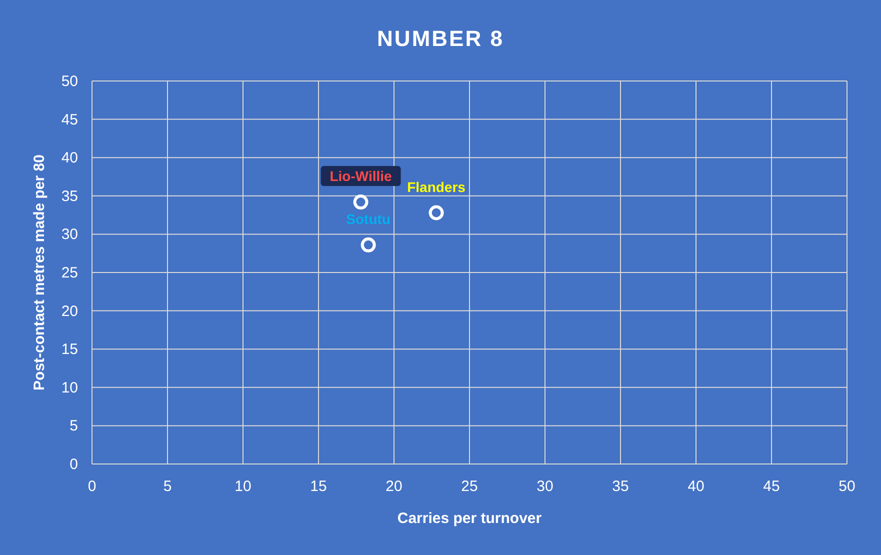 This screenshot has height=555, width=881. Describe the element at coordinates (92, 486) in the screenshot. I see `x-tick-label: 0` at that location.